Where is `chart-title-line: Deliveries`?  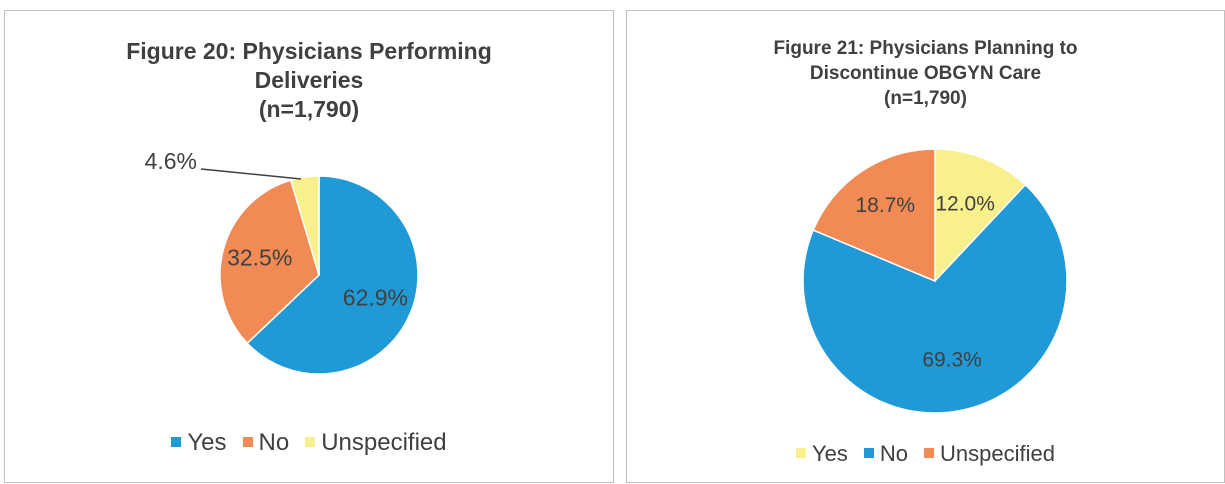
chart-title-line: Deliveries is located at coordinates (309, 80).